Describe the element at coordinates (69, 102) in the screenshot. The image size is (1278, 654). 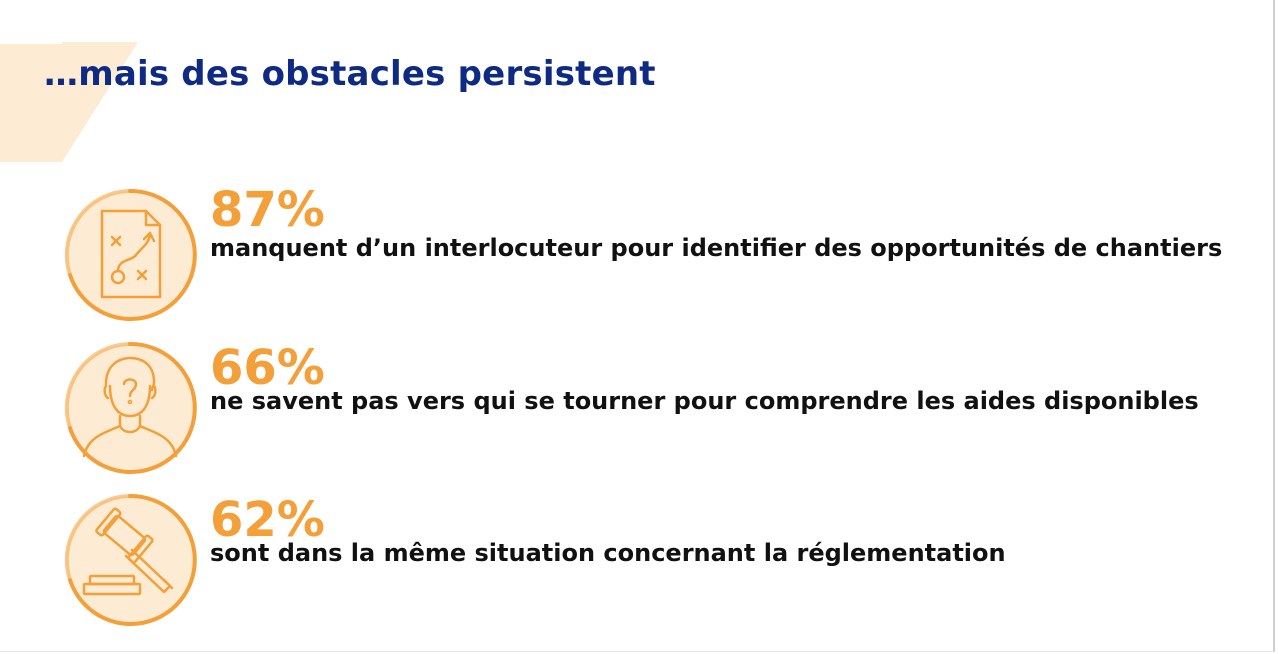
I see `corner-decoration` at that location.